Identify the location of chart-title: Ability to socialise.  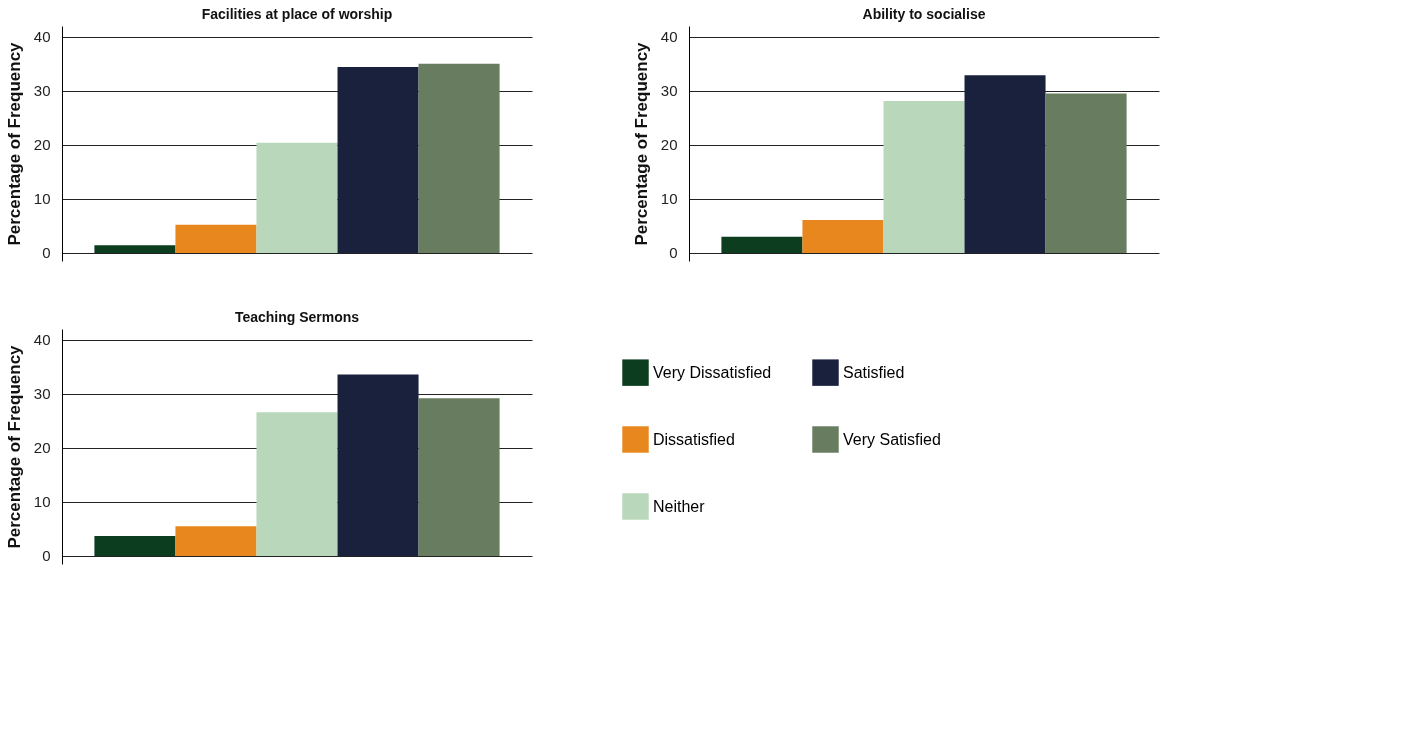
(924, 14).